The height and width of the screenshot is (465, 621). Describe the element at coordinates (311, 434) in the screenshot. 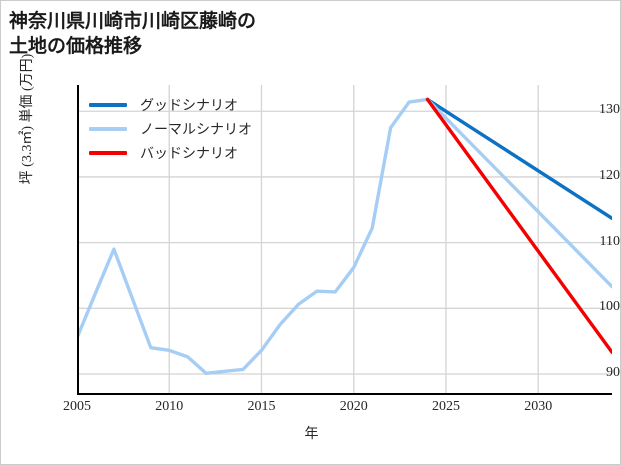

I see `x-axis-label: 年` at that location.